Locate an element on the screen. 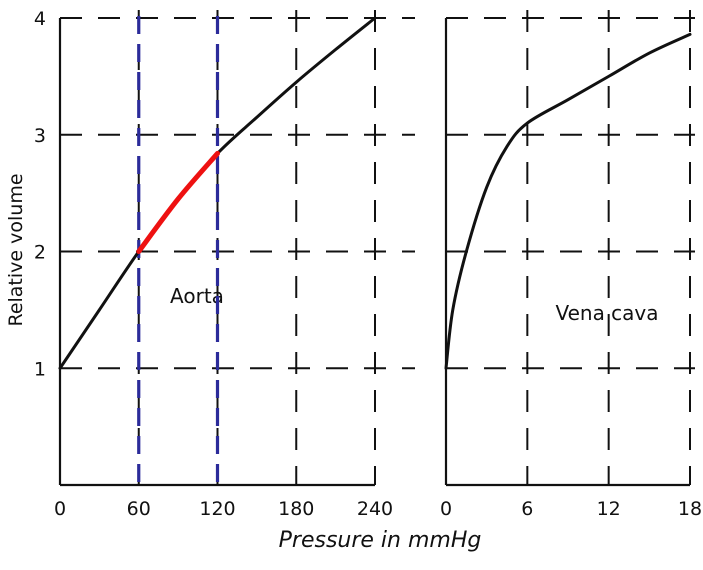  y-tick-label: 4 is located at coordinates (40, 19).